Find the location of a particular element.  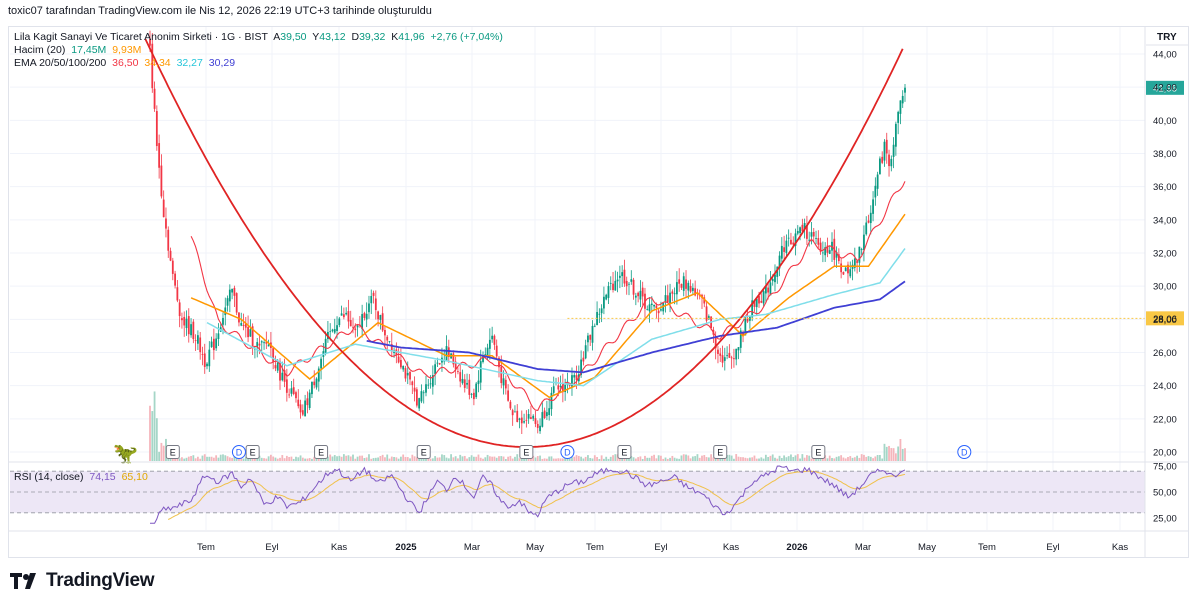

rsi-ma-line is located at coordinates (536, 495).